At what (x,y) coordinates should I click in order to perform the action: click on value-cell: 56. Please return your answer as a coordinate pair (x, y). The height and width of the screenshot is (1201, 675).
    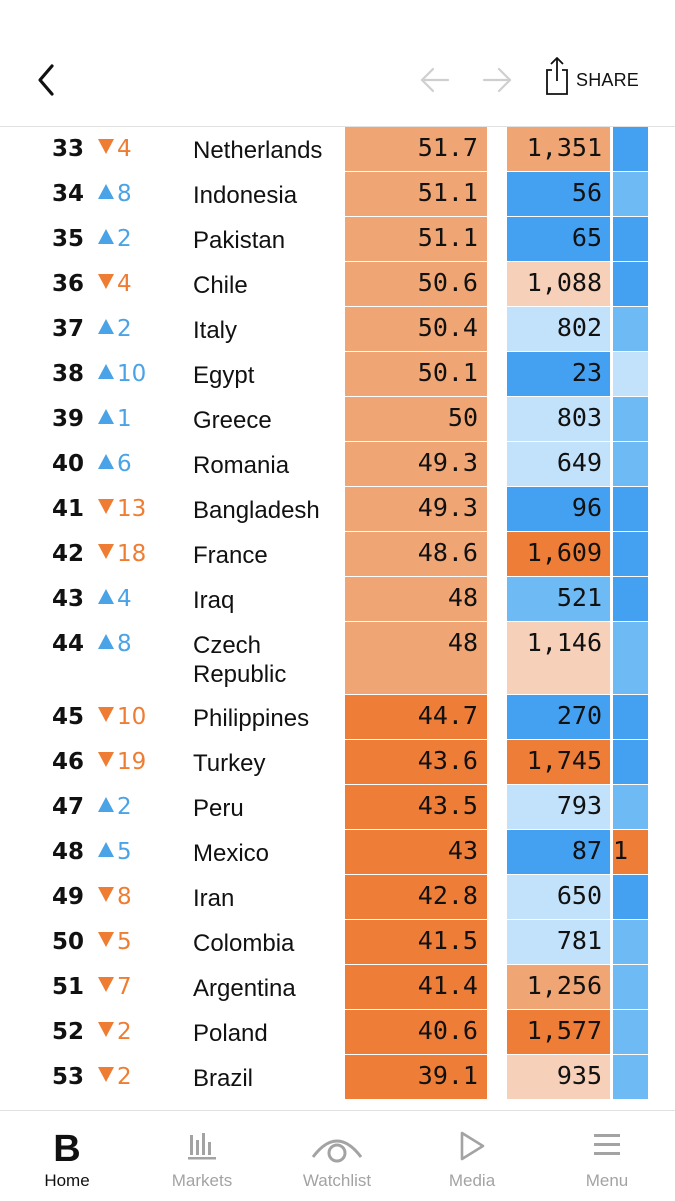
    Looking at the image, I should click on (558, 194).